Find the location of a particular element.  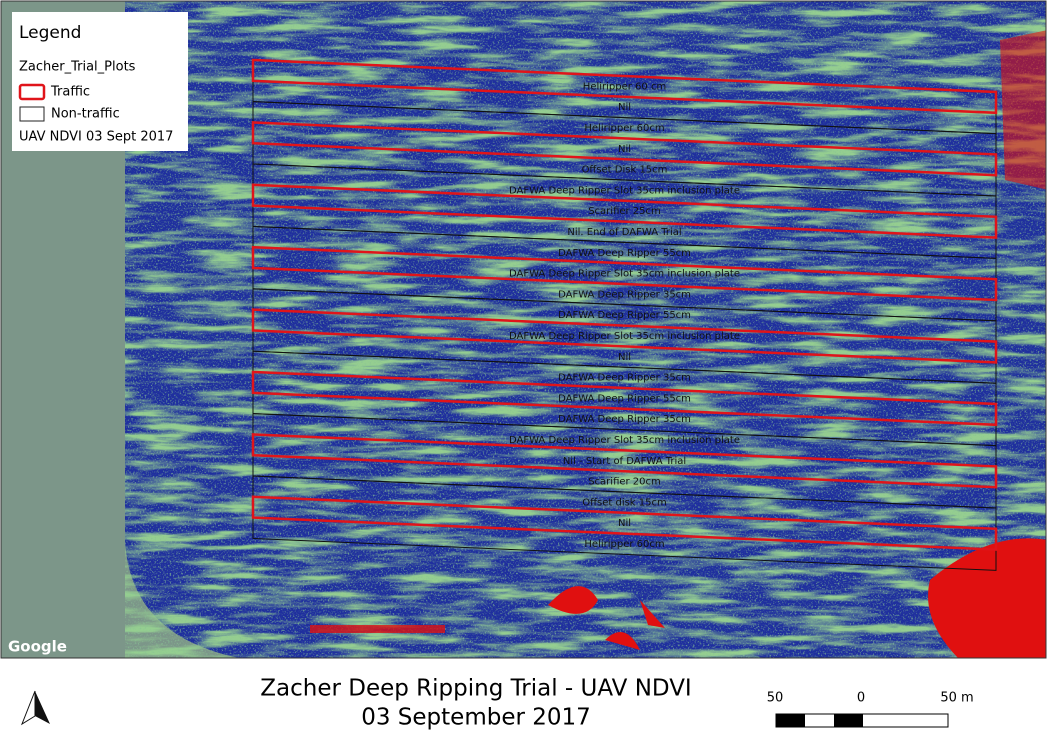

plot-label: Nil - Start of DAFWA Trial is located at coordinates (624, 461).